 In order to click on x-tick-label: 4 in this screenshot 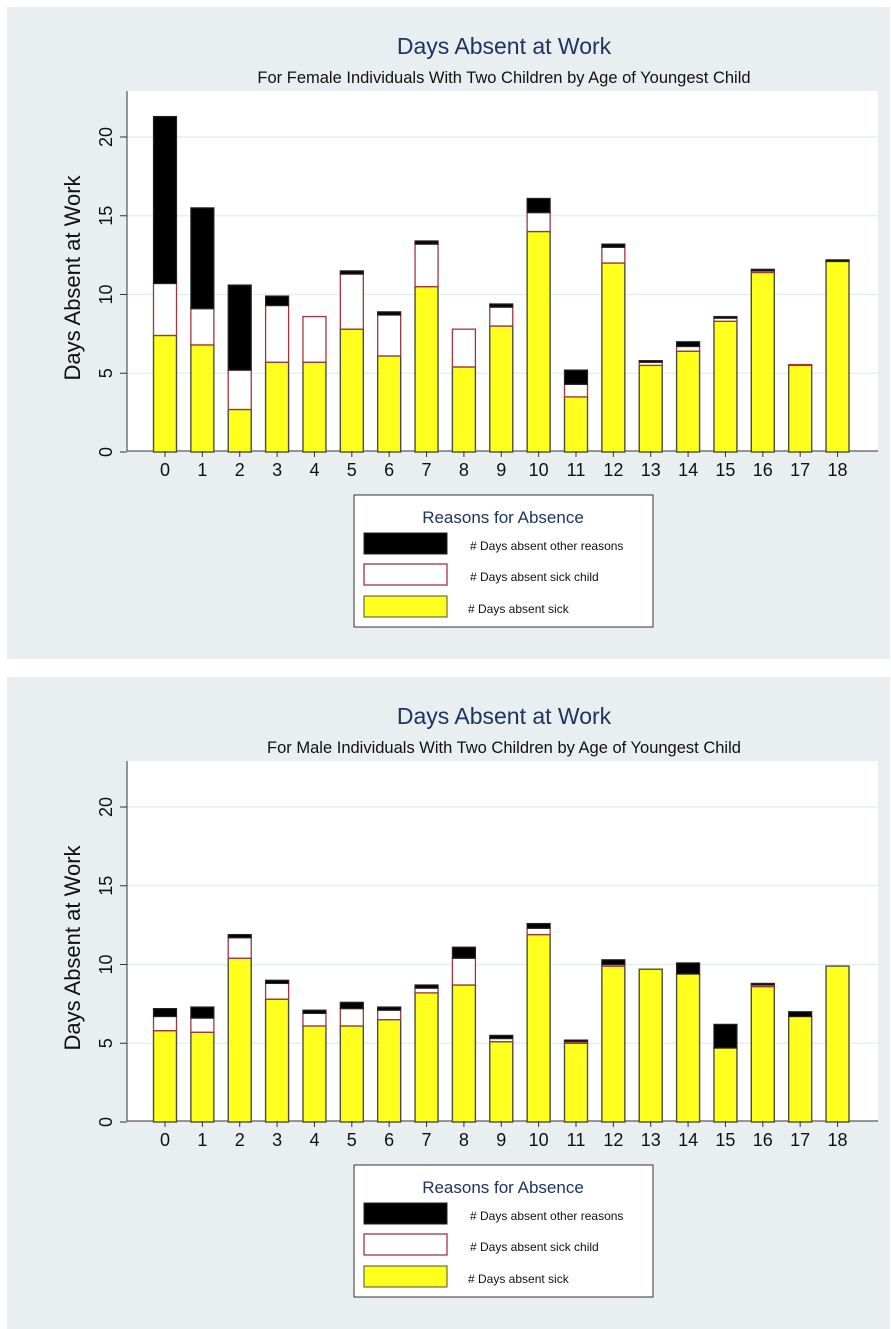, I will do `click(314, 1140)`.